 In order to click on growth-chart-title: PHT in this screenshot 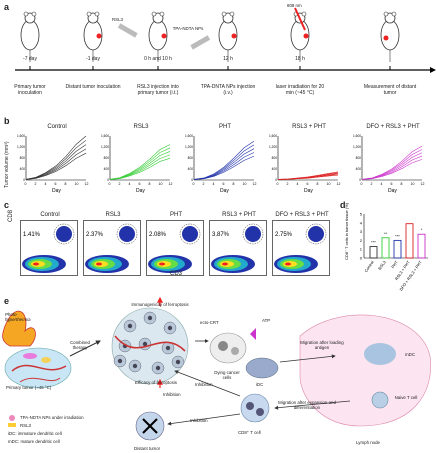, I will do `click(225, 127)`.